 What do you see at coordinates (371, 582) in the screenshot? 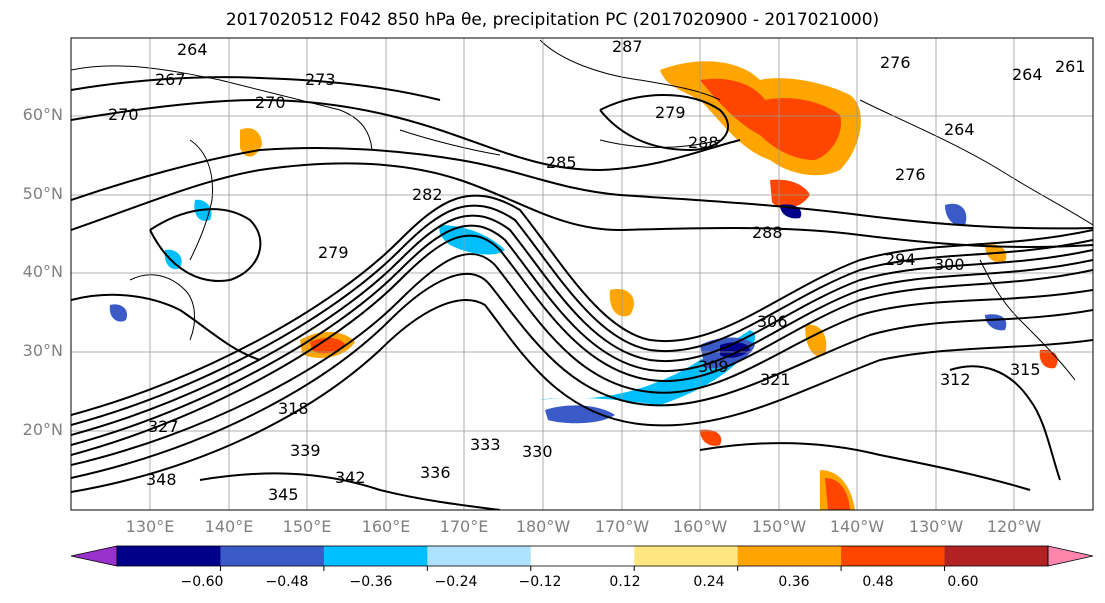
I see `colorbar-tick-label: −0.36` at bounding box center [371, 582].